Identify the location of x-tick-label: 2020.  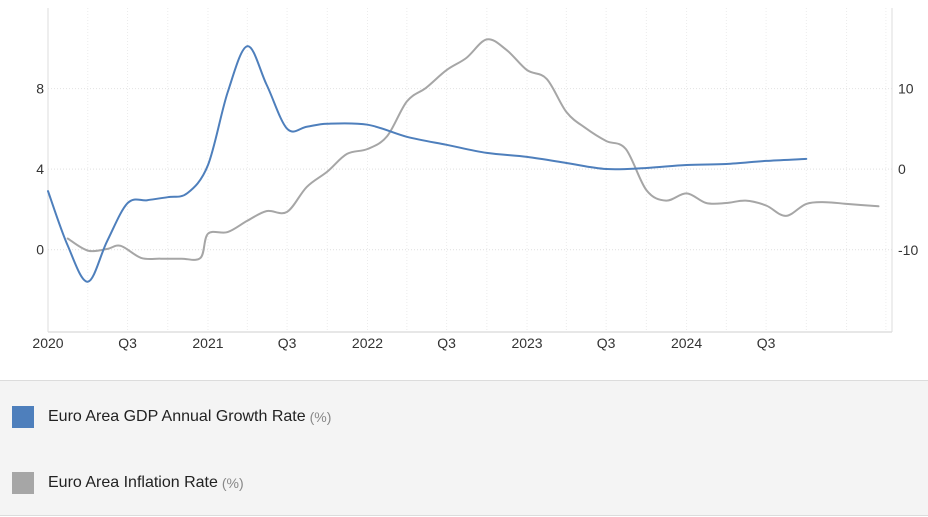
(47, 343).